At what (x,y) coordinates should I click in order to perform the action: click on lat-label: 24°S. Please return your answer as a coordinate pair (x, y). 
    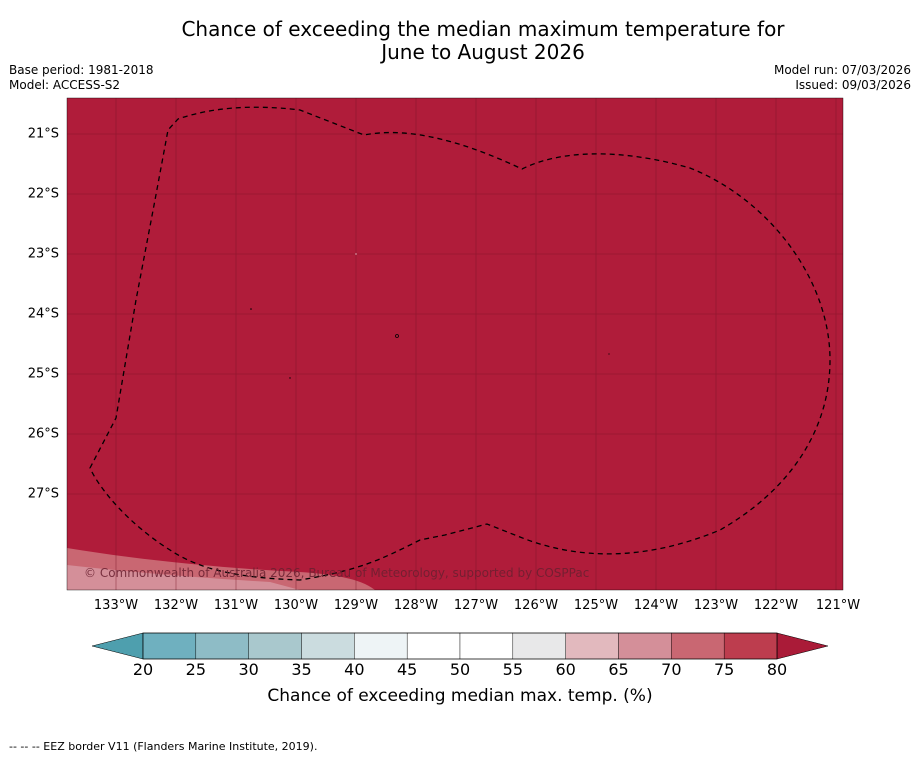
    Looking at the image, I should click on (43, 314).